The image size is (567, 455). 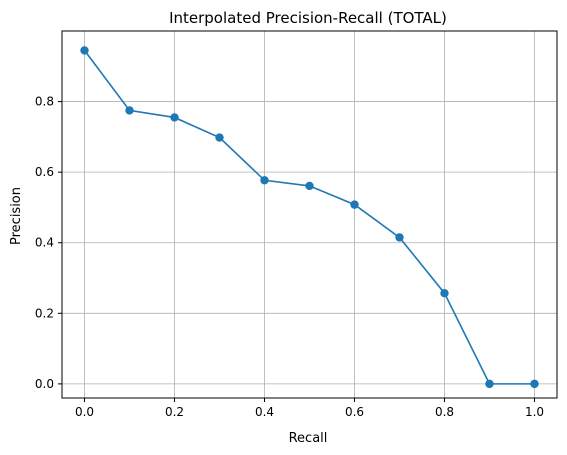 What do you see at coordinates (308, 438) in the screenshot?
I see `x-axis-label: Recall` at bounding box center [308, 438].